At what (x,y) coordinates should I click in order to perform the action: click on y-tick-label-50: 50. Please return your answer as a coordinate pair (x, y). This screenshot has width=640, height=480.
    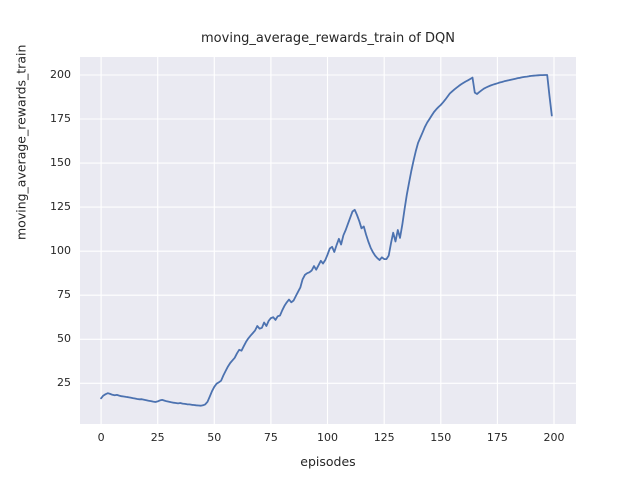
    Looking at the image, I should click on (64, 339).